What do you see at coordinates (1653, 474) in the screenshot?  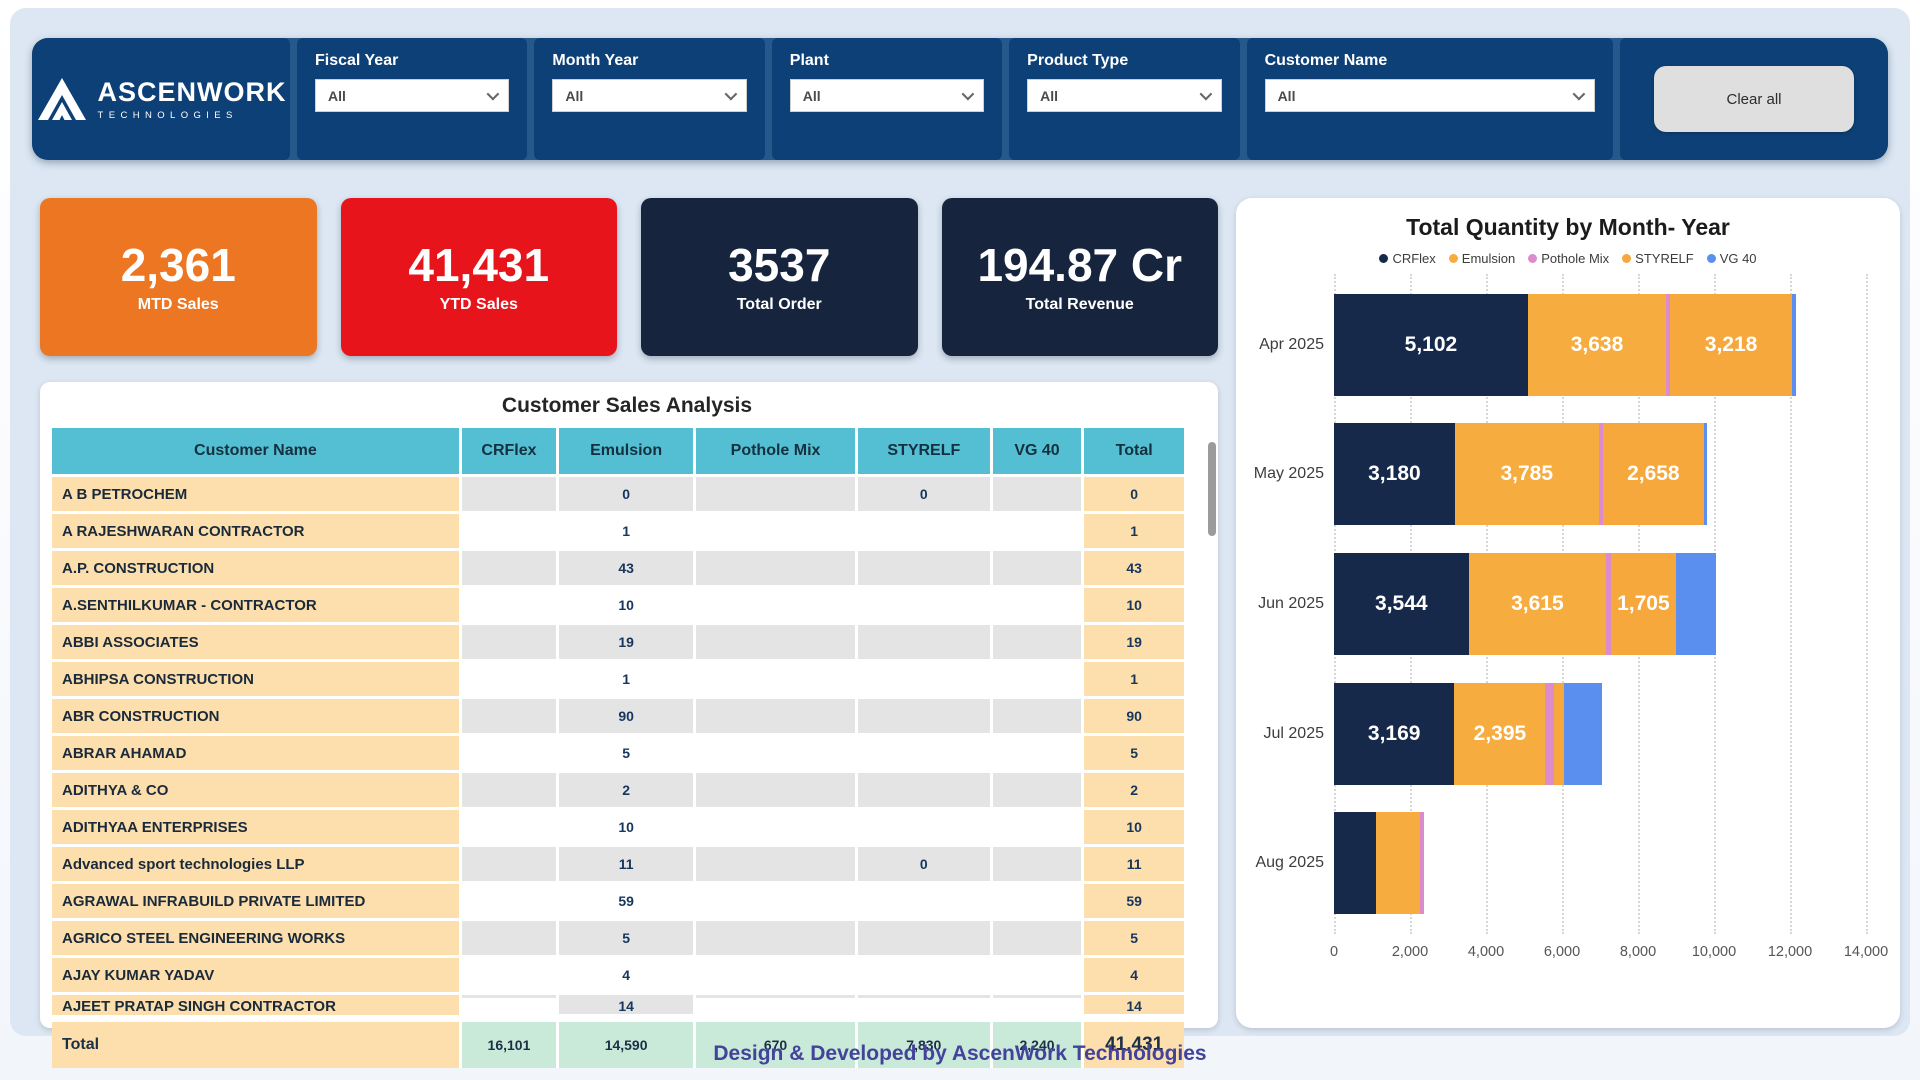 I see `bar-segment-styrelf: 2,658` at bounding box center [1653, 474].